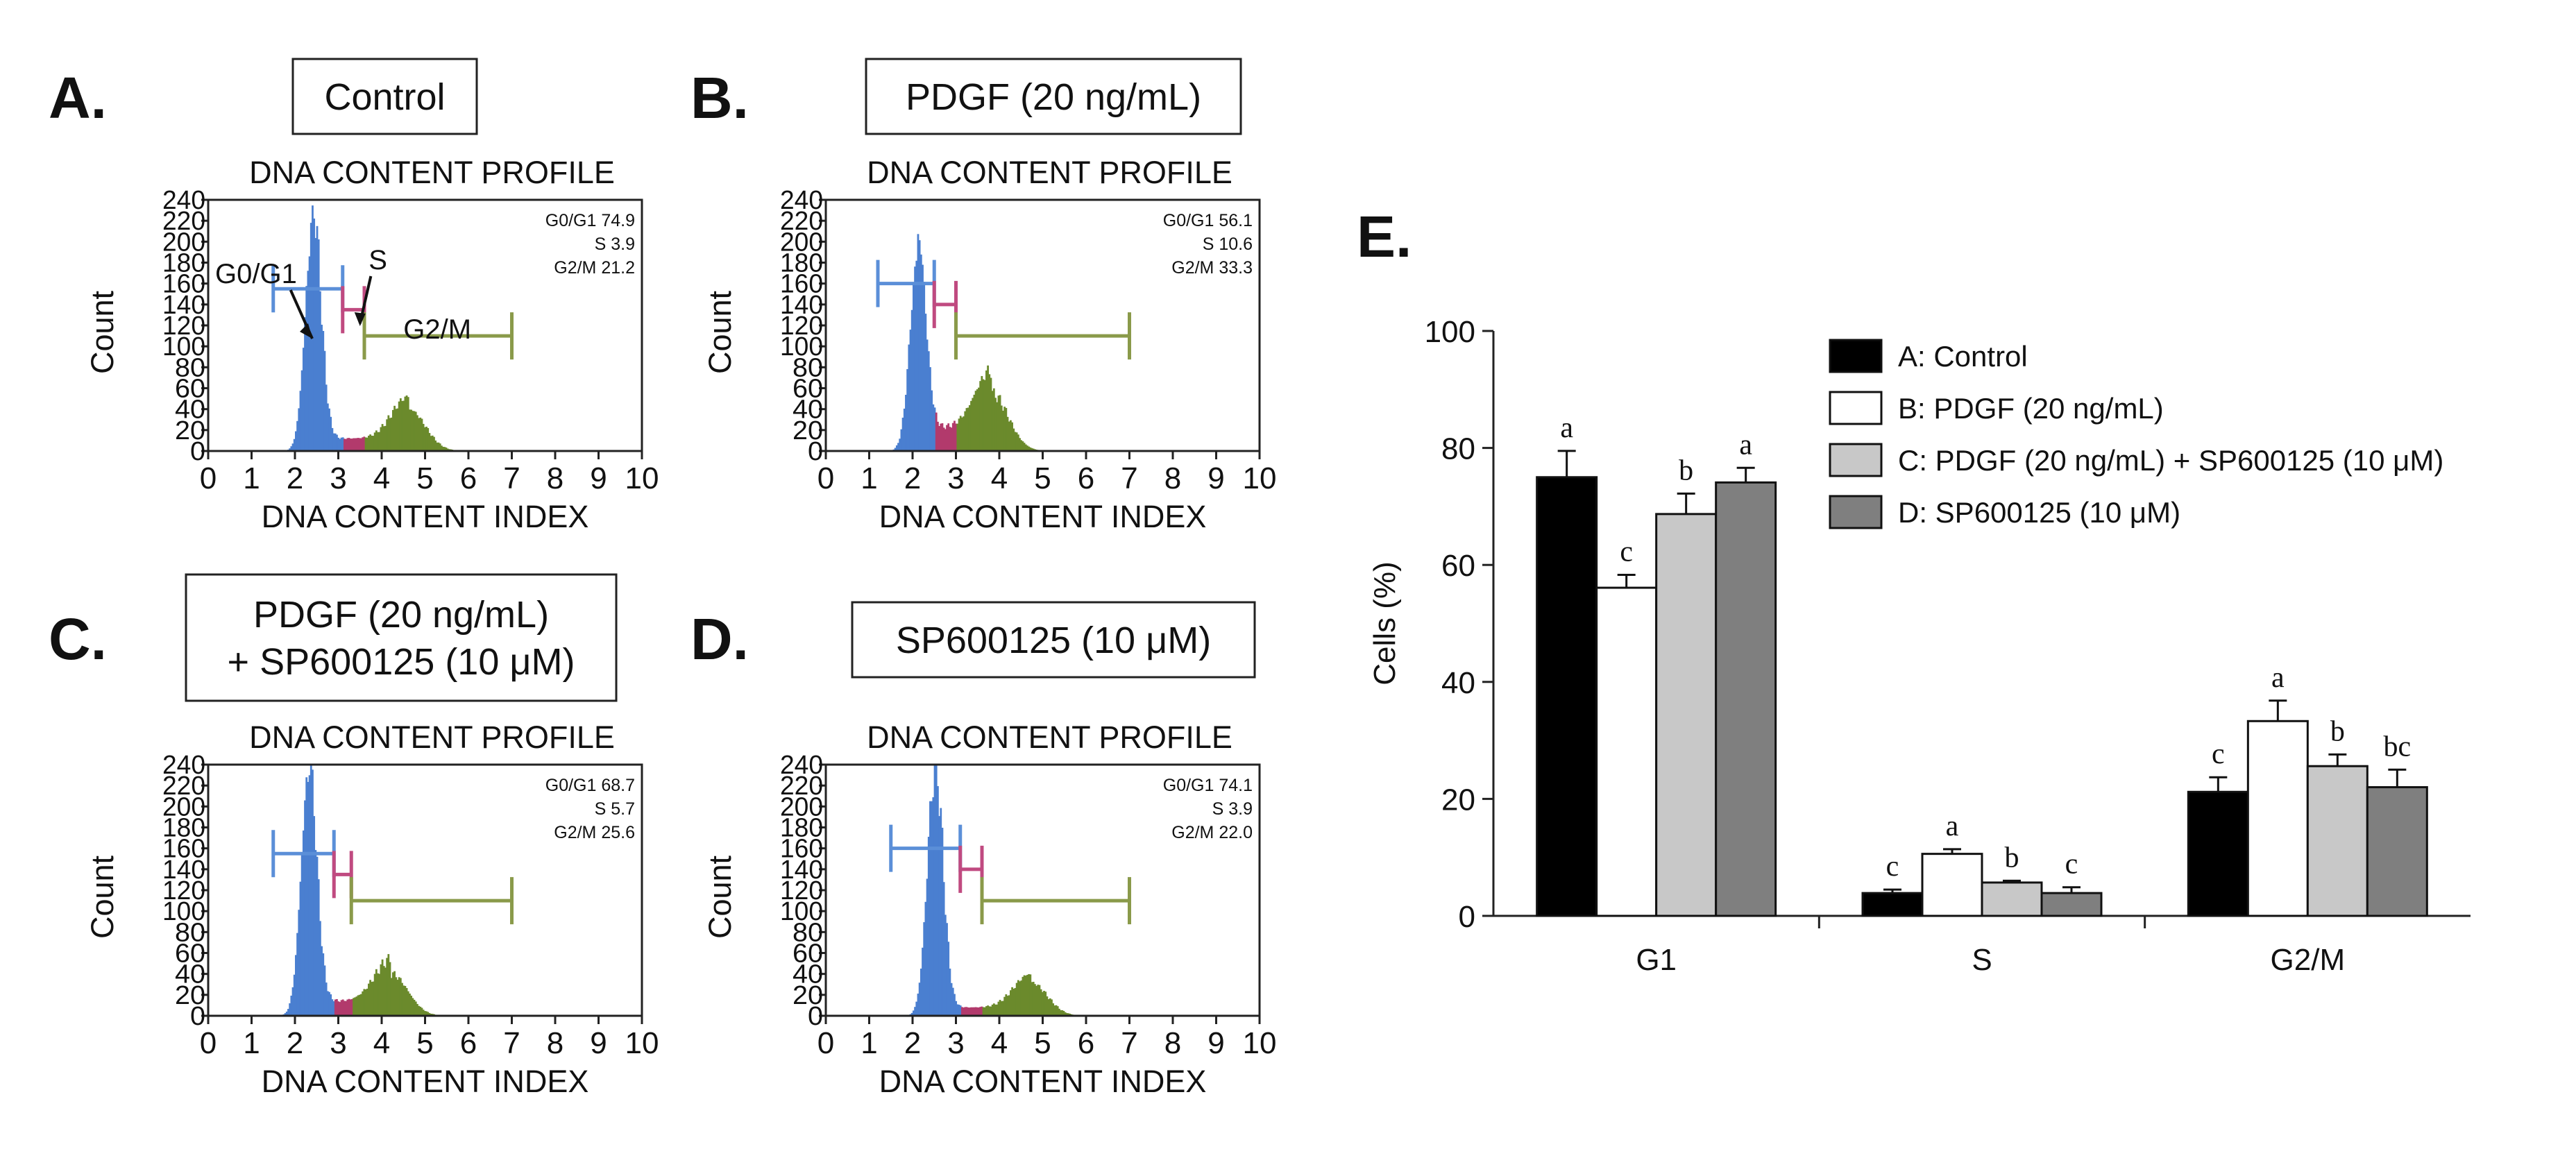 The height and width of the screenshot is (1149, 2576). I want to click on s-arrowhead, so click(360, 319).